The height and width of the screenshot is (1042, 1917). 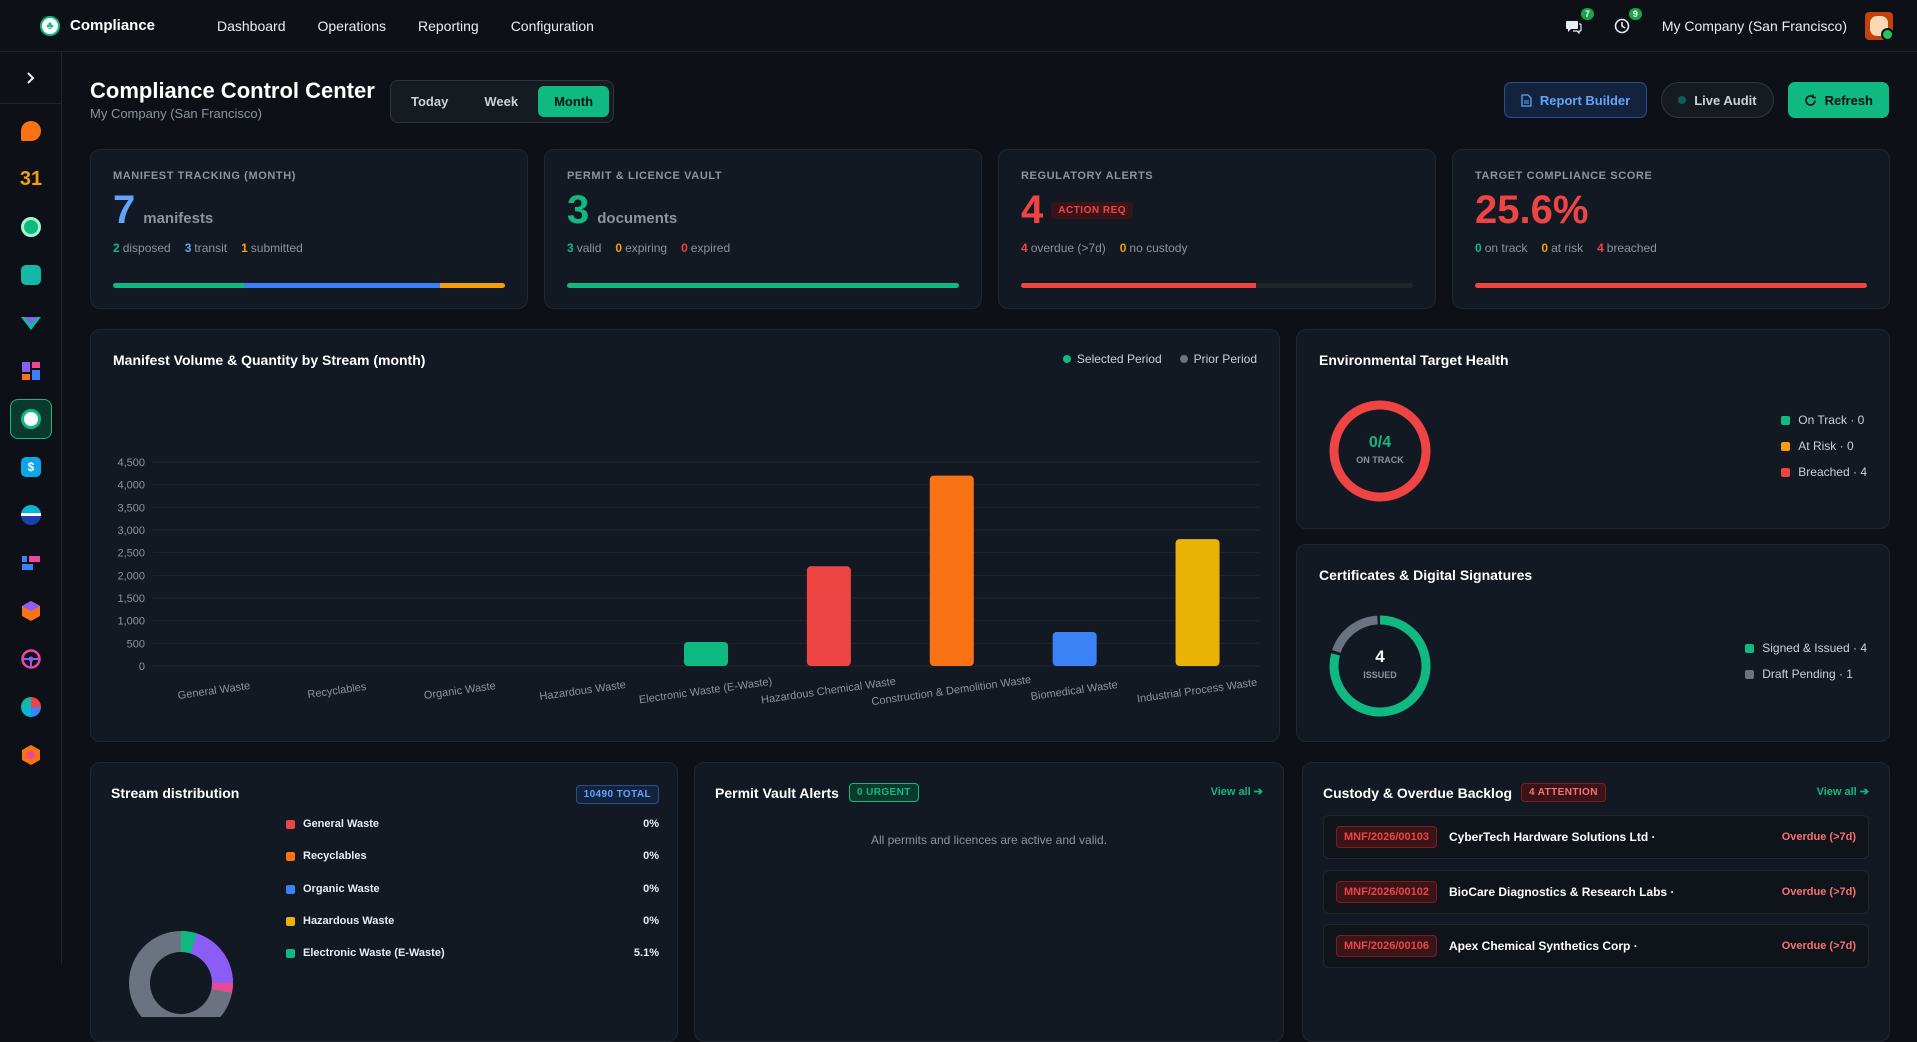 I want to click on sidebar-app-maintenance, so click(x=31, y=707).